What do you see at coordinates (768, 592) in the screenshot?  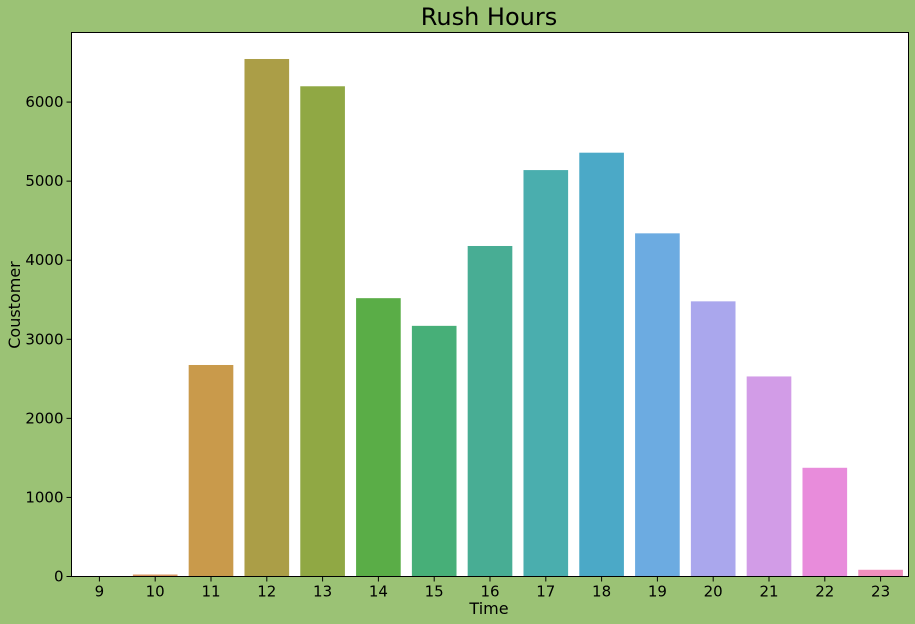 I see `x-tick-label-21: 21` at bounding box center [768, 592].